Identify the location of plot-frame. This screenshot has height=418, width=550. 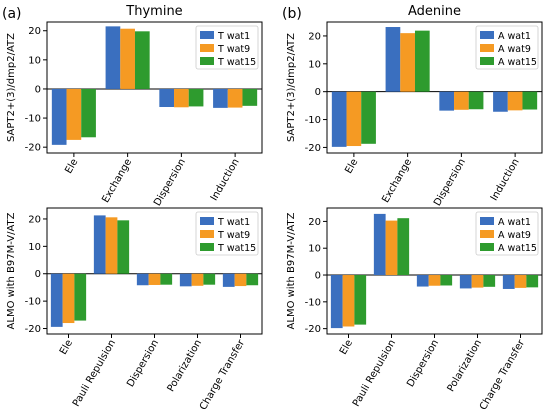
(434, 87).